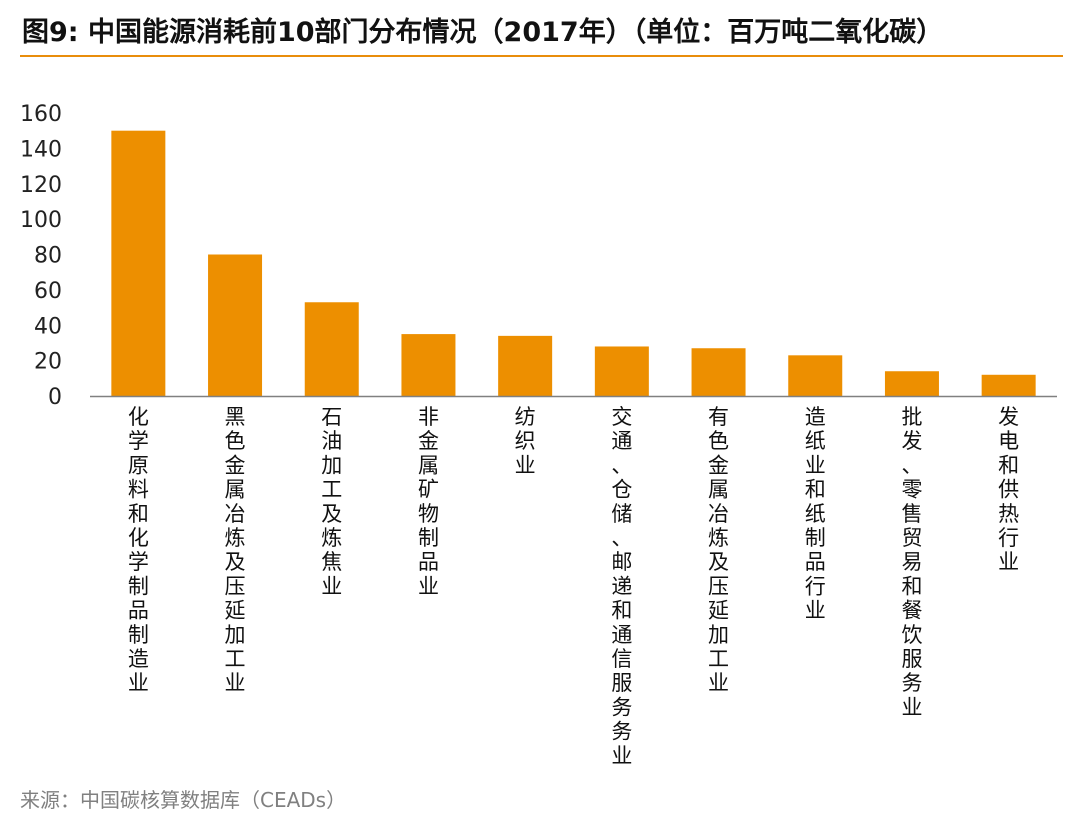  Describe the element at coordinates (41, 220) in the screenshot. I see `y-tick-label: 100` at that location.